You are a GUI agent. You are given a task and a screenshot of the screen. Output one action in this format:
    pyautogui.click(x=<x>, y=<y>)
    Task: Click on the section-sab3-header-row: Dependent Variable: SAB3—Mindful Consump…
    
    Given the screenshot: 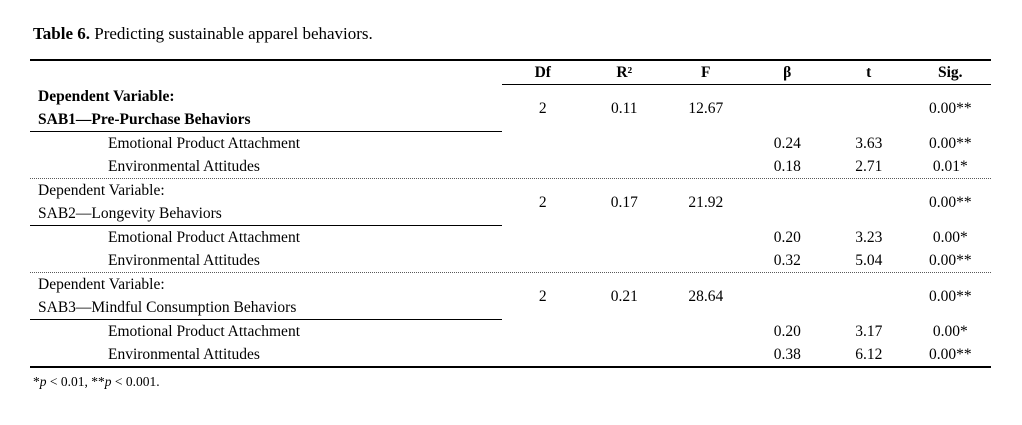 What is the action you would take?
    pyautogui.click(x=510, y=296)
    